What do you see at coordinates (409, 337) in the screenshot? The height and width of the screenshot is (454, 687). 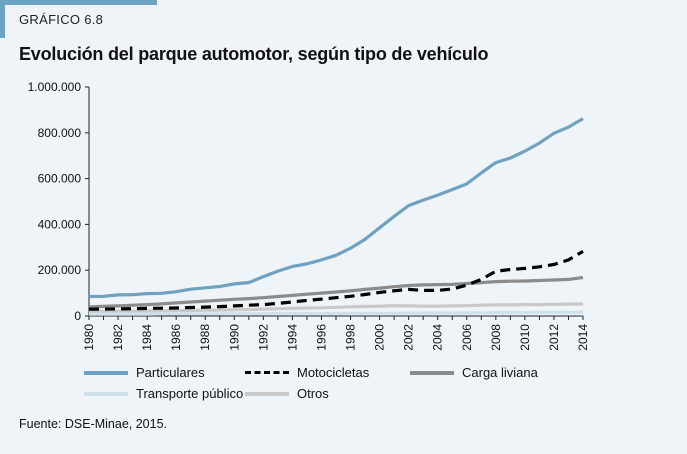 I see `x-tick-label: 2002` at bounding box center [409, 337].